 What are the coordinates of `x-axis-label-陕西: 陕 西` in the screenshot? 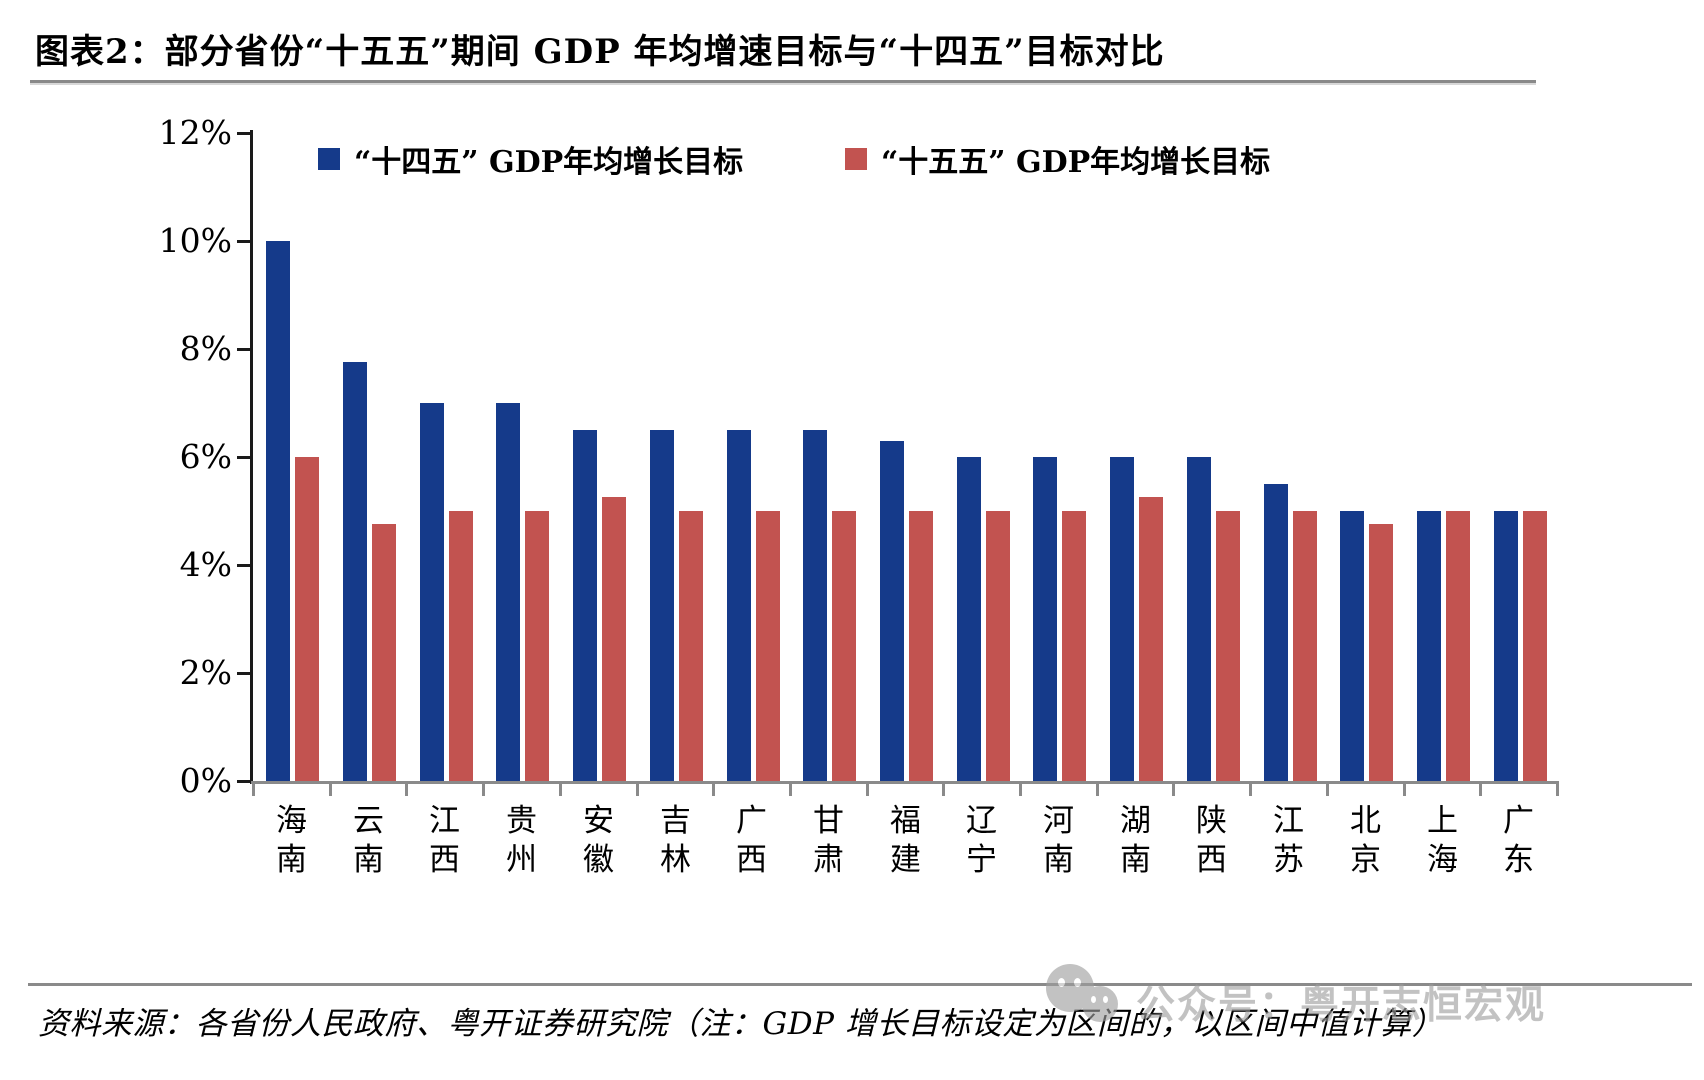 It's located at (1211, 840).